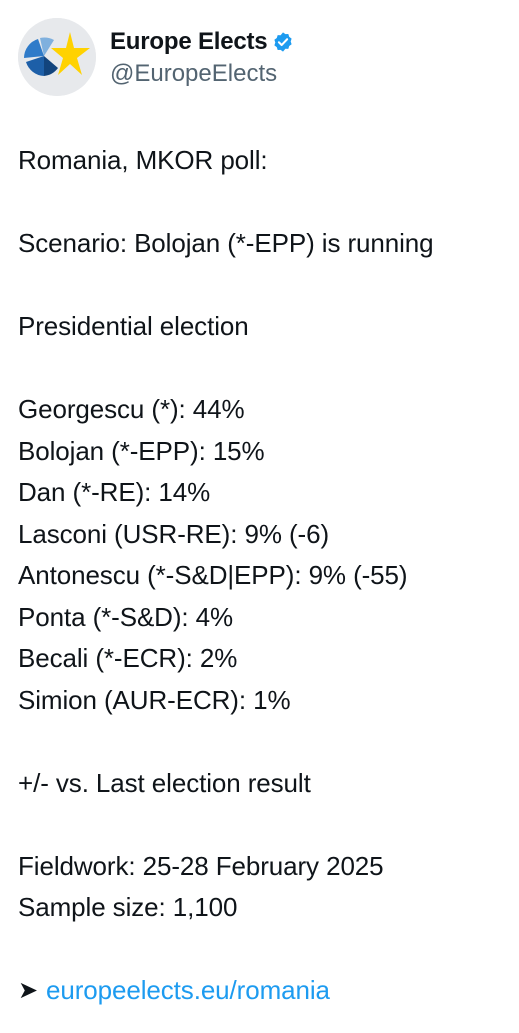 This screenshot has height=1033, width=519. What do you see at coordinates (174, 533) in the screenshot?
I see `result-line: Lasconi (USR-RE): 9% (-6)` at bounding box center [174, 533].